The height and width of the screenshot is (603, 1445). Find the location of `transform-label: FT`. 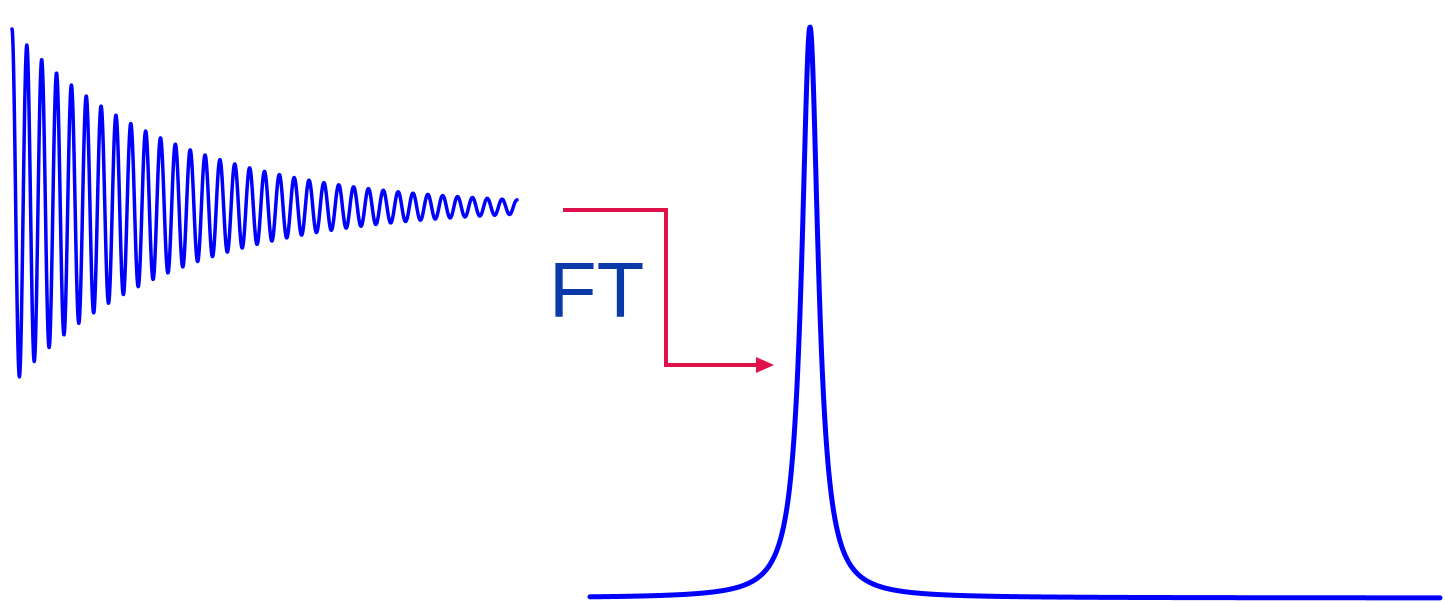

transform-label: FT is located at coordinates (596, 290).